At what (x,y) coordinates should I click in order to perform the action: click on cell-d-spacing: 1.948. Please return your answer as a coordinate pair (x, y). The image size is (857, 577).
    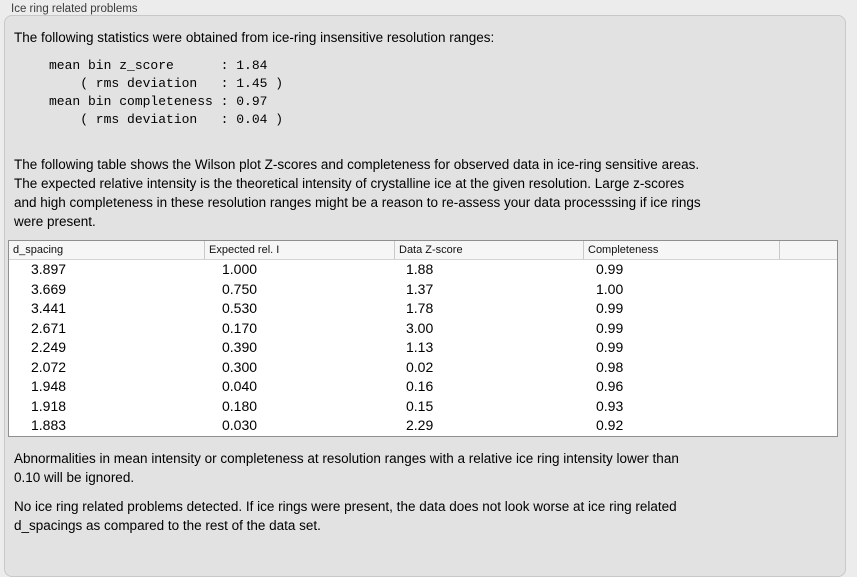
    Looking at the image, I should click on (49, 386).